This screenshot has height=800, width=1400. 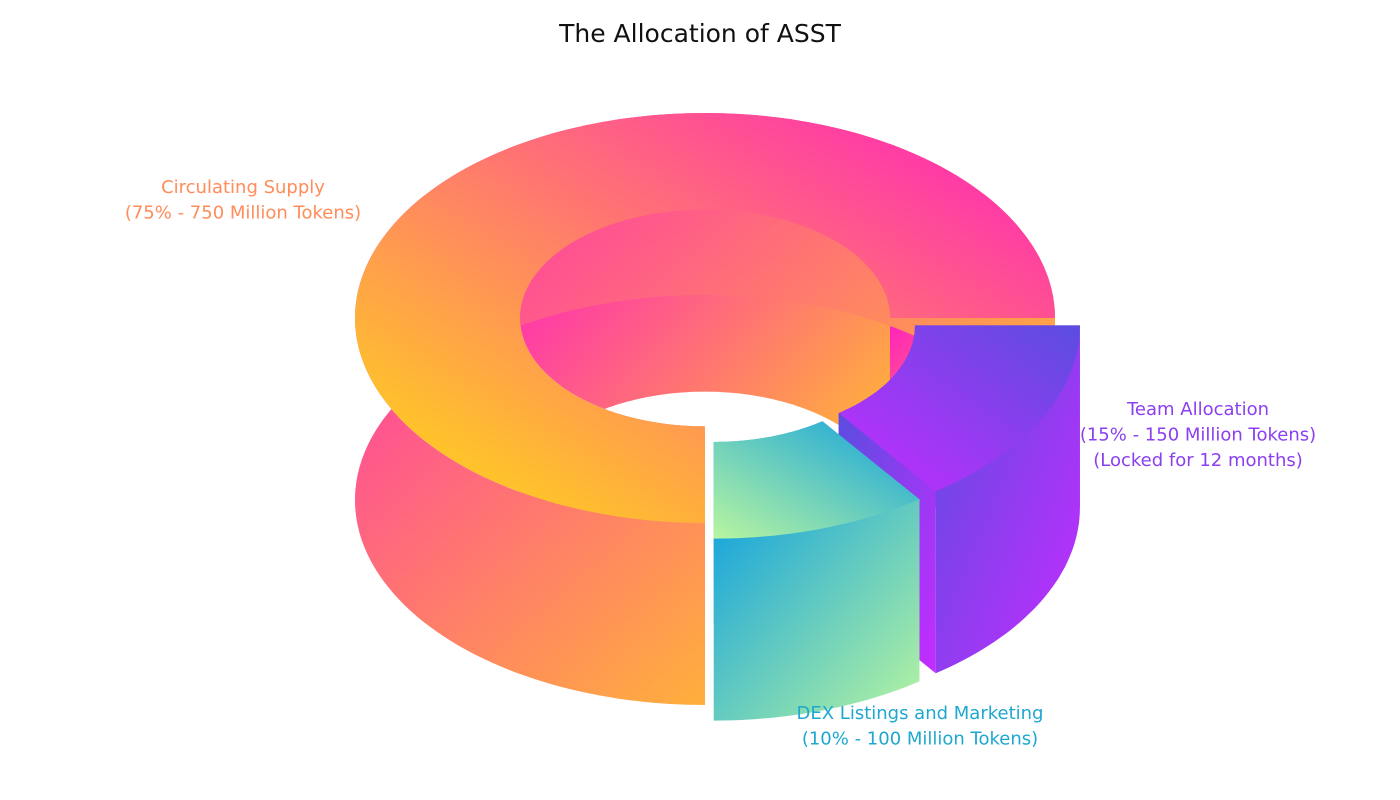 What do you see at coordinates (1198, 460) in the screenshot?
I see `slice-annotation: (Locked for 12 months)` at bounding box center [1198, 460].